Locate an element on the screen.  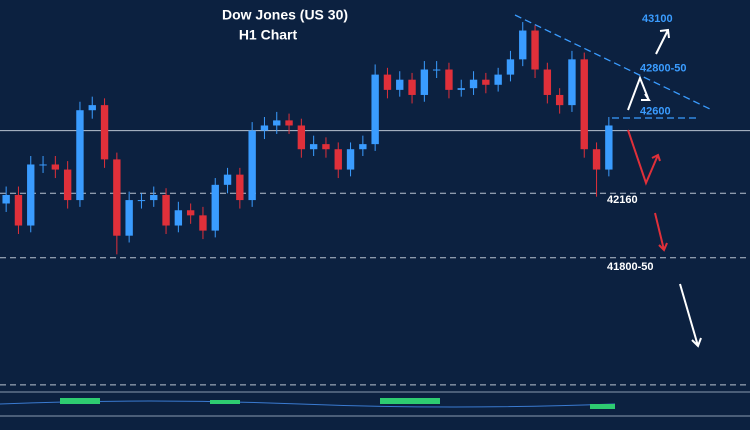
arrow-head is located at coordinates (646, 97).